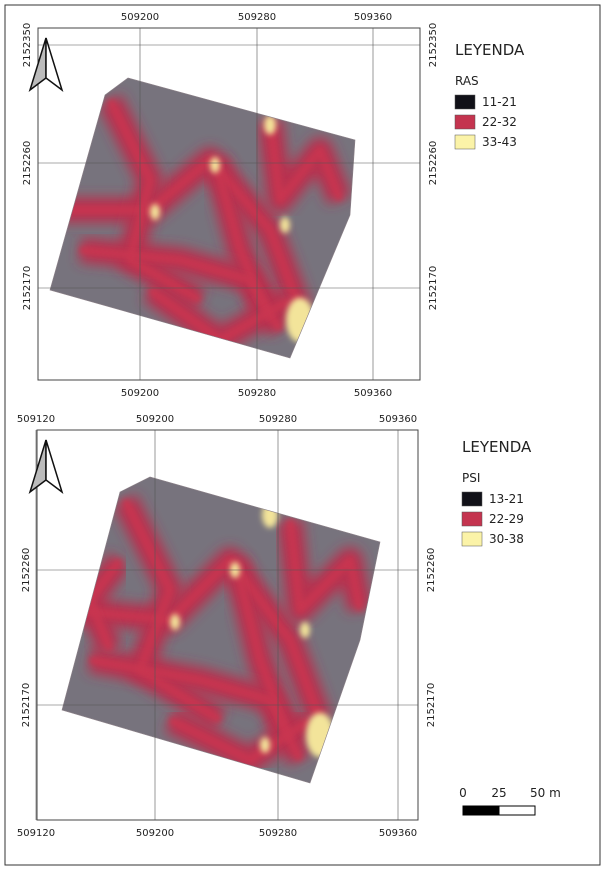 This screenshot has height=873, width=607. Describe the element at coordinates (471, 478) in the screenshot. I see `legend-variable: PSI` at that location.